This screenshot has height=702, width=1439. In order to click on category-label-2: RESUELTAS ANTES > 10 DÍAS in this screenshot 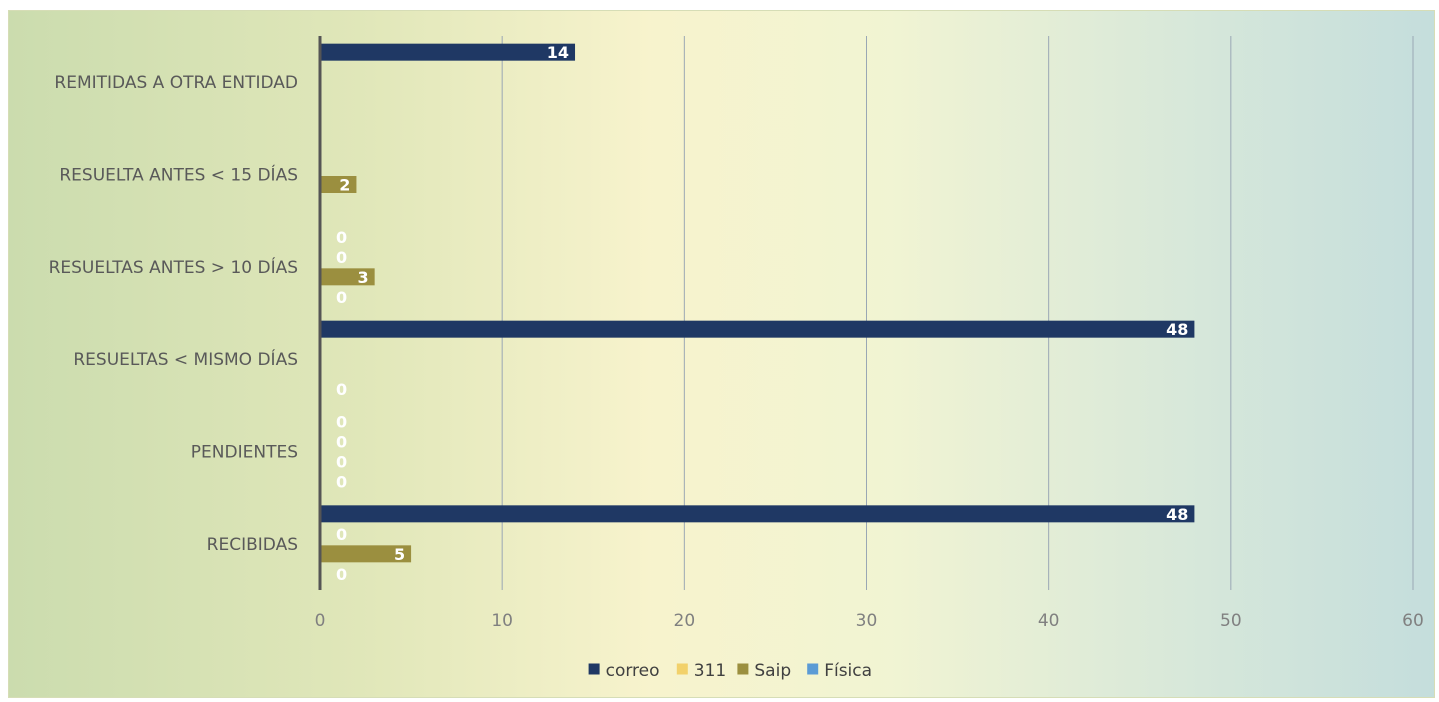, I will do `click(173, 267)`.